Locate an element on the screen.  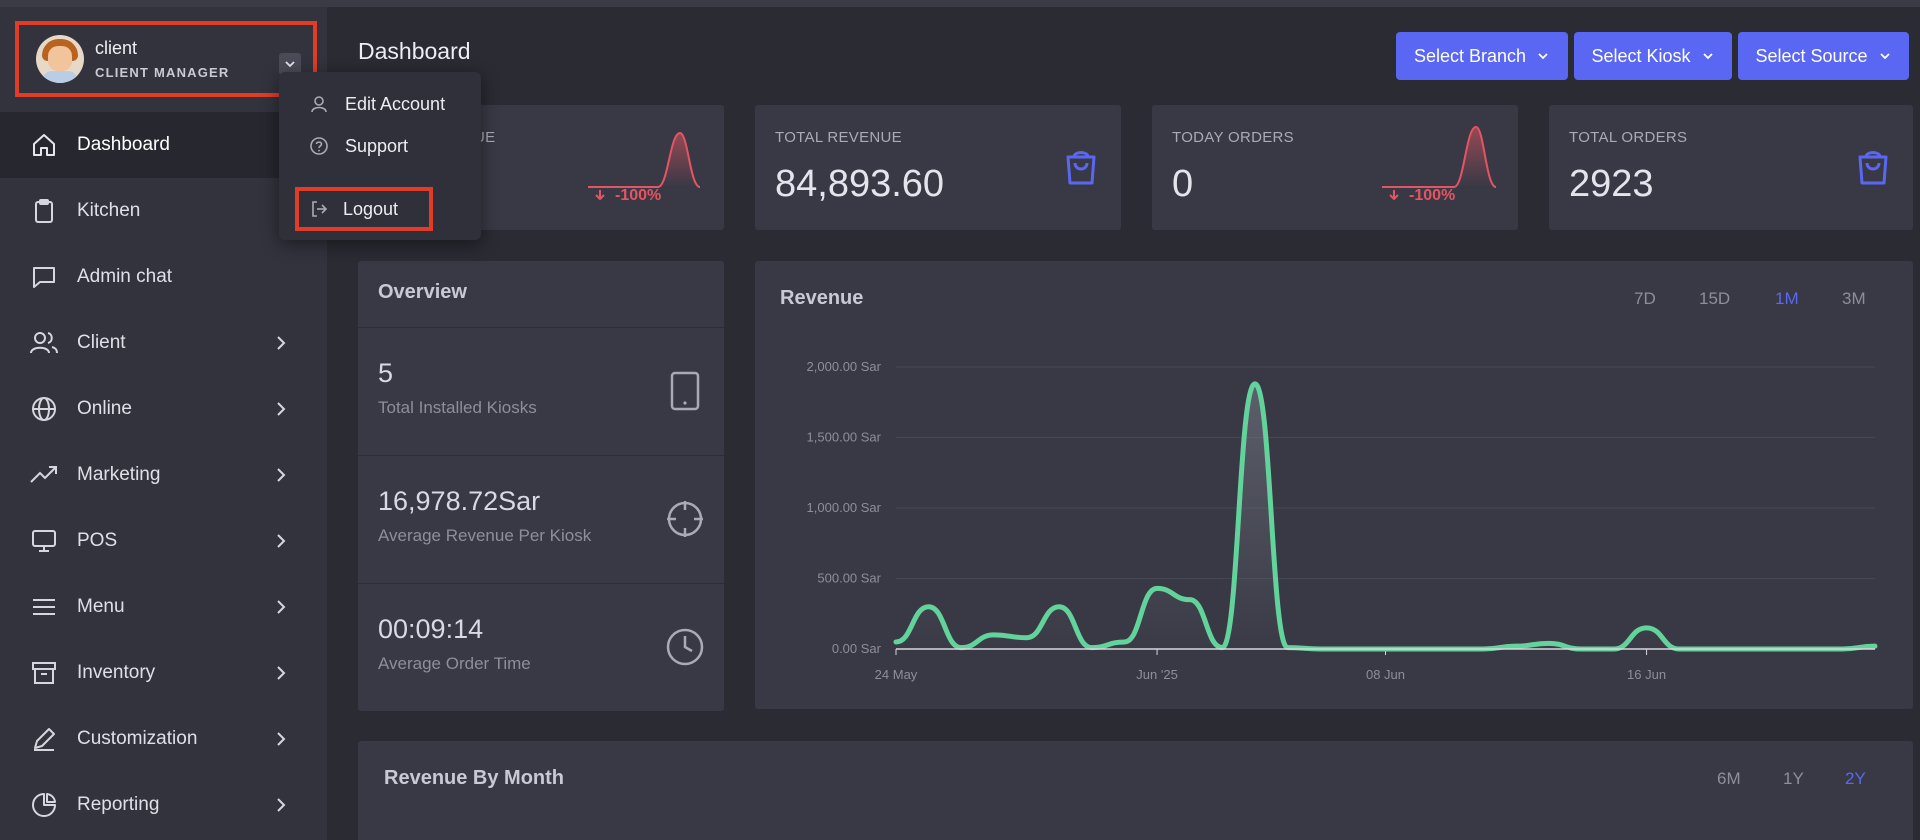
logout-icon is located at coordinates (320, 209).